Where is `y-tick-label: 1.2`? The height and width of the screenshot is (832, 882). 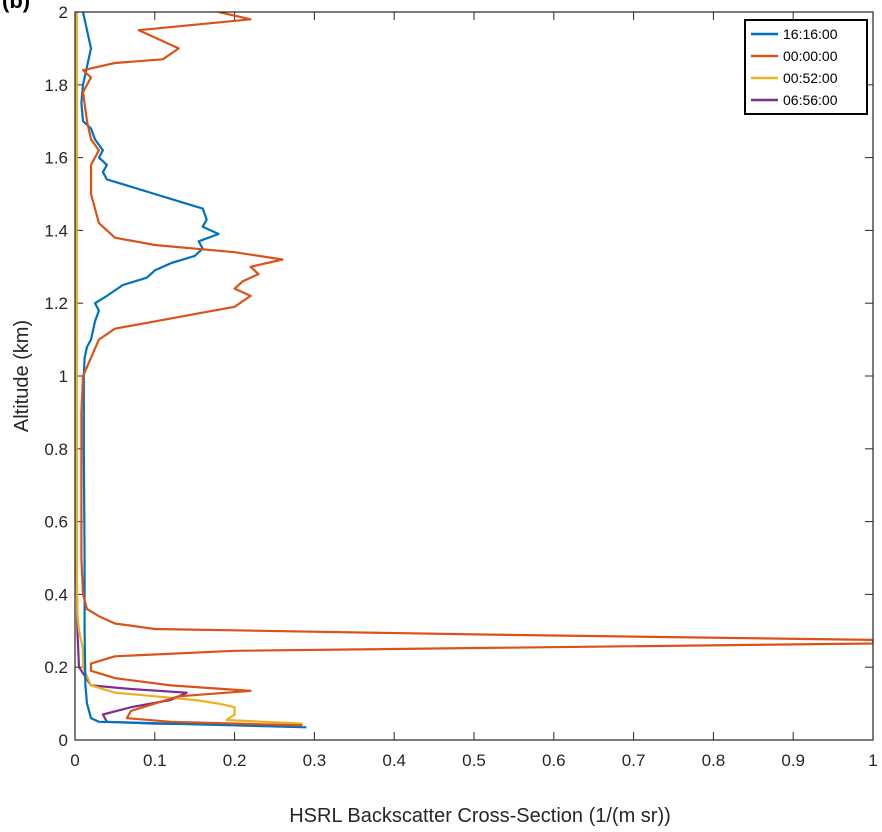
y-tick-label: 1.2 is located at coordinates (56, 303).